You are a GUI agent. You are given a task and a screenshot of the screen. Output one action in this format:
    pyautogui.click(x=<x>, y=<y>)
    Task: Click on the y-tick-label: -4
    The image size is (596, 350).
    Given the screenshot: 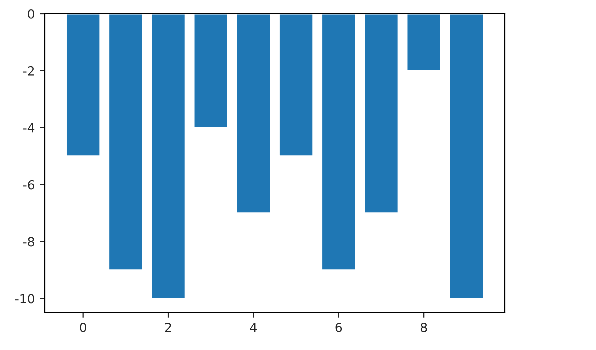 What is the action you would take?
    pyautogui.click(x=29, y=128)
    